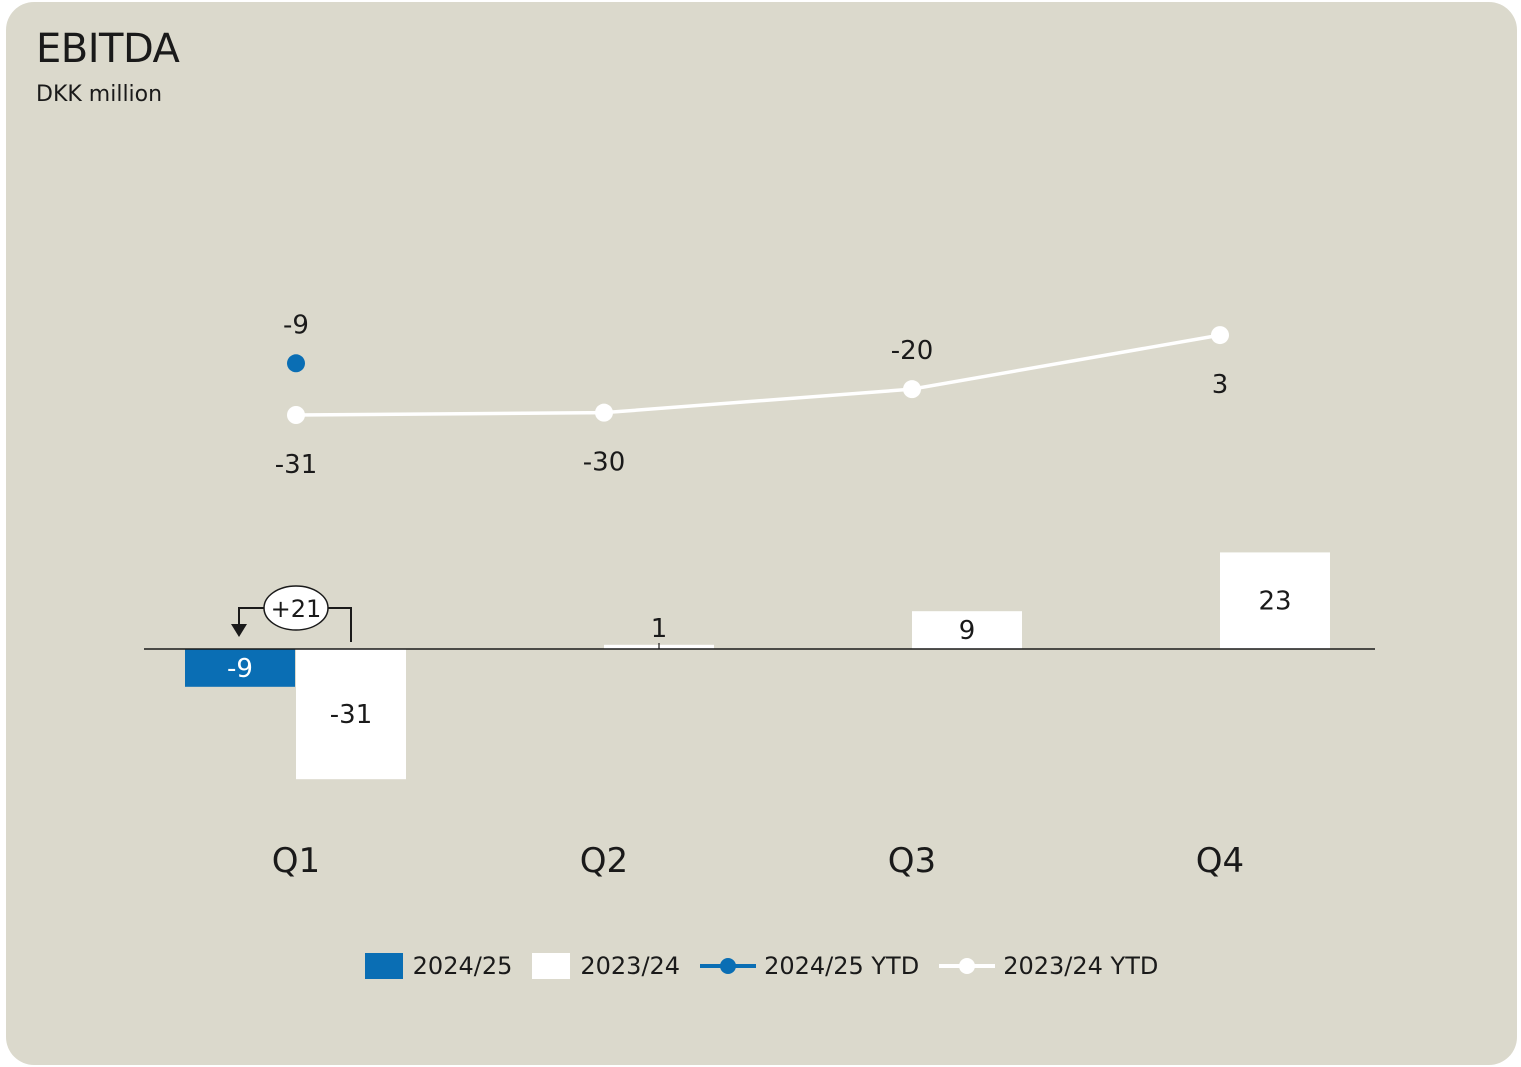 The width and height of the screenshot is (1521, 1067). I want to click on category-label-Q1: Q1, so click(296, 861).